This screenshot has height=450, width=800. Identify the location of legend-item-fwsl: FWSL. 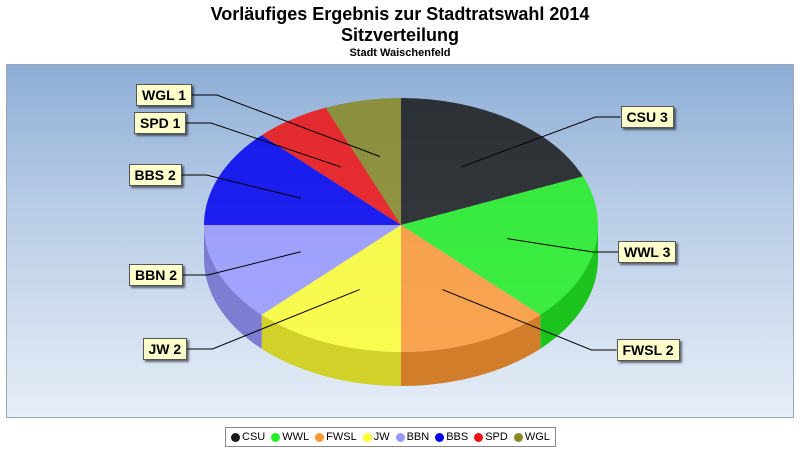
(336, 437).